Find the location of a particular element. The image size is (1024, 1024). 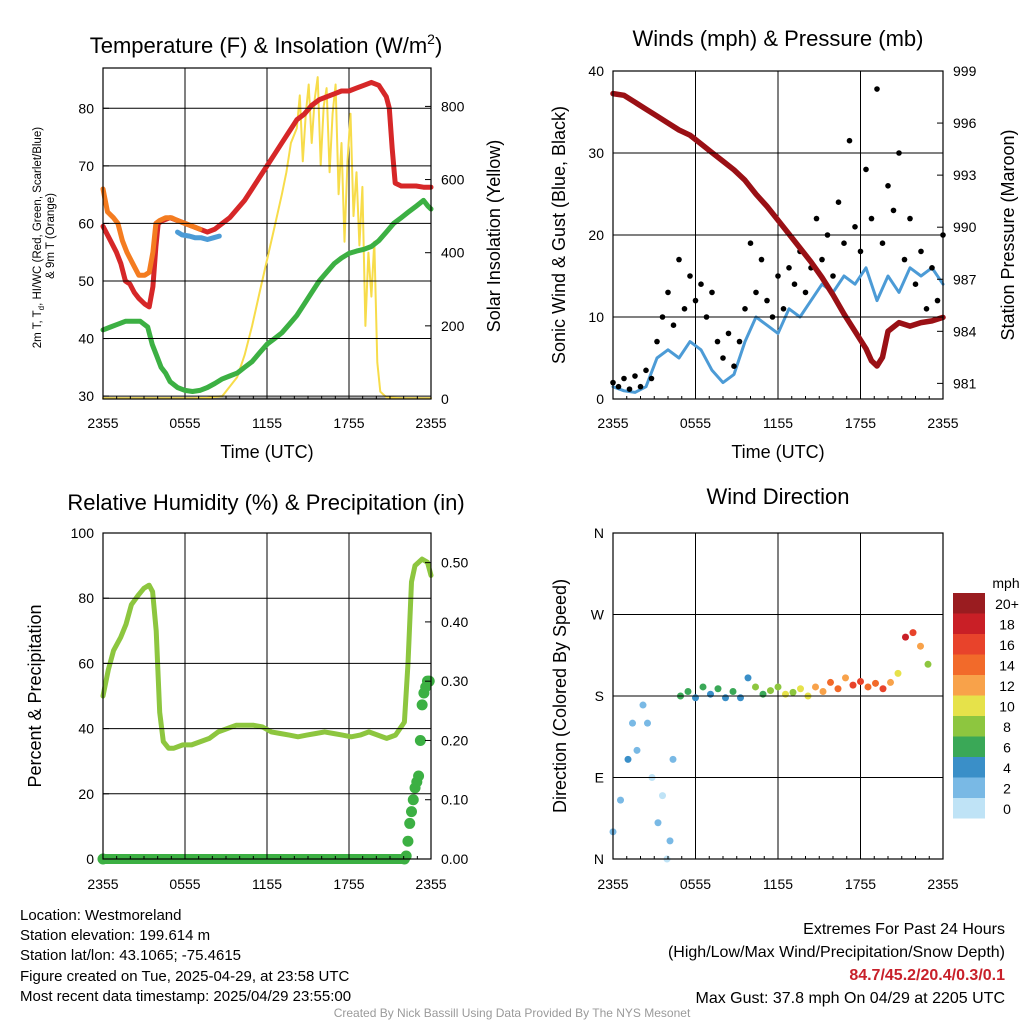

colorbar-level-label: 8 is located at coordinates (1007, 727).